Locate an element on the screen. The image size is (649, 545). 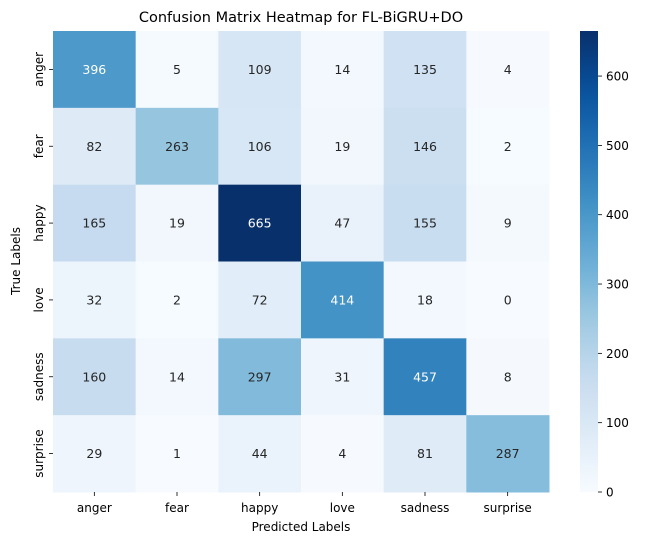
x-tick-label: happy is located at coordinates (259, 508).